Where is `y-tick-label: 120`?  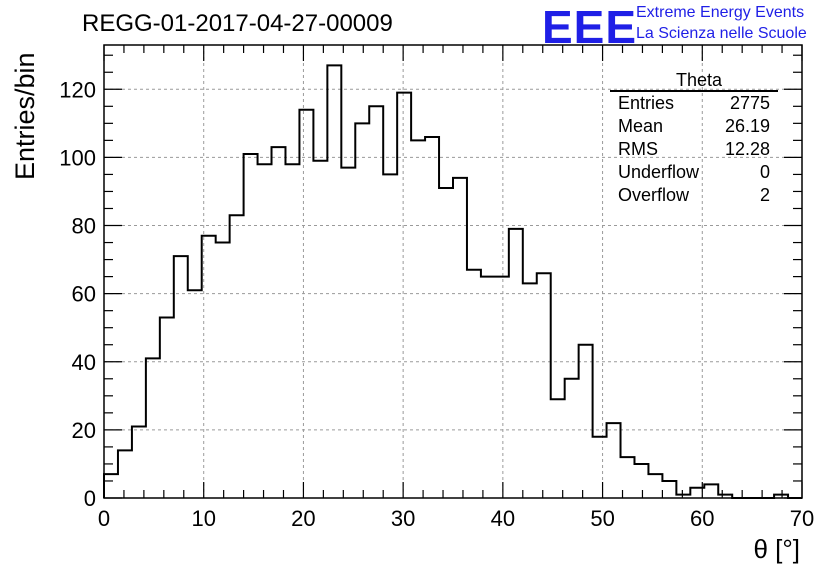 y-tick-label: 120 is located at coordinates (77, 89).